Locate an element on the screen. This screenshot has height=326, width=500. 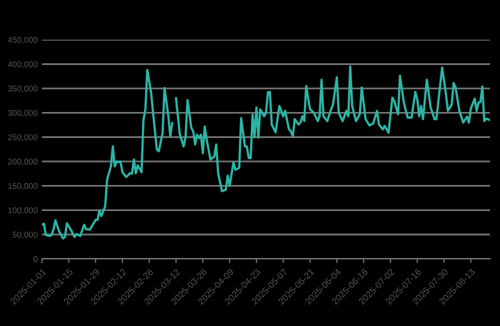
y-tick-label: 0 is located at coordinates (36, 259).